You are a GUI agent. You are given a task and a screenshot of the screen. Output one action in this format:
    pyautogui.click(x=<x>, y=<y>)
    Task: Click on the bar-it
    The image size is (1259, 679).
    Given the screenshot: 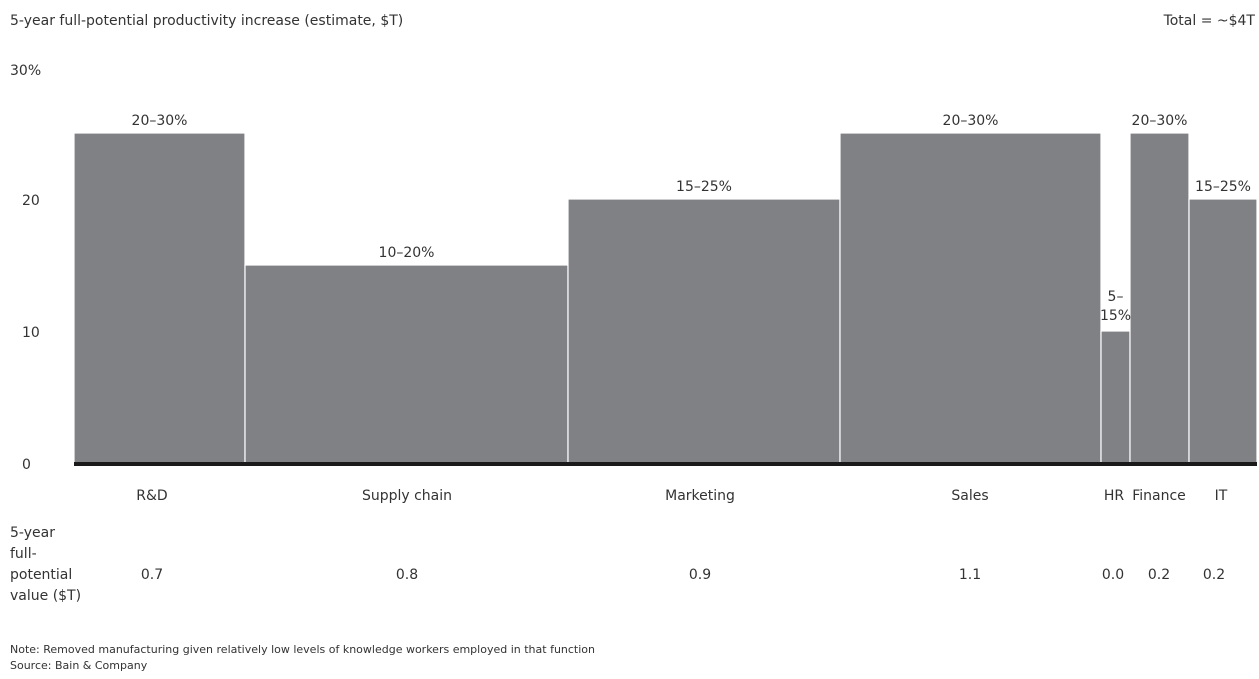 What is the action you would take?
    pyautogui.click(x=1223, y=331)
    